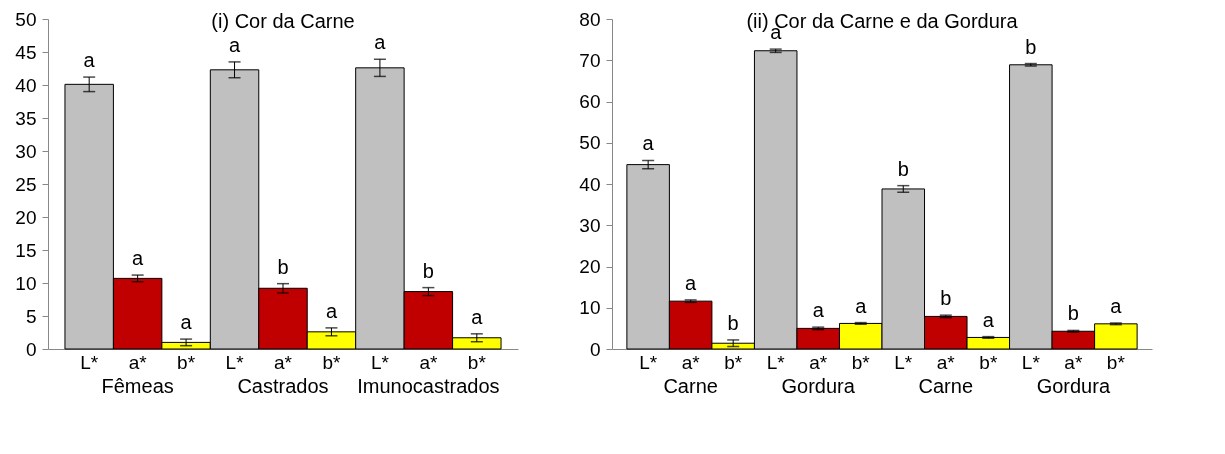 Image resolution: width=1225 pixels, height=454 pixels. I want to click on y-tick-label: 25, so click(26, 184).